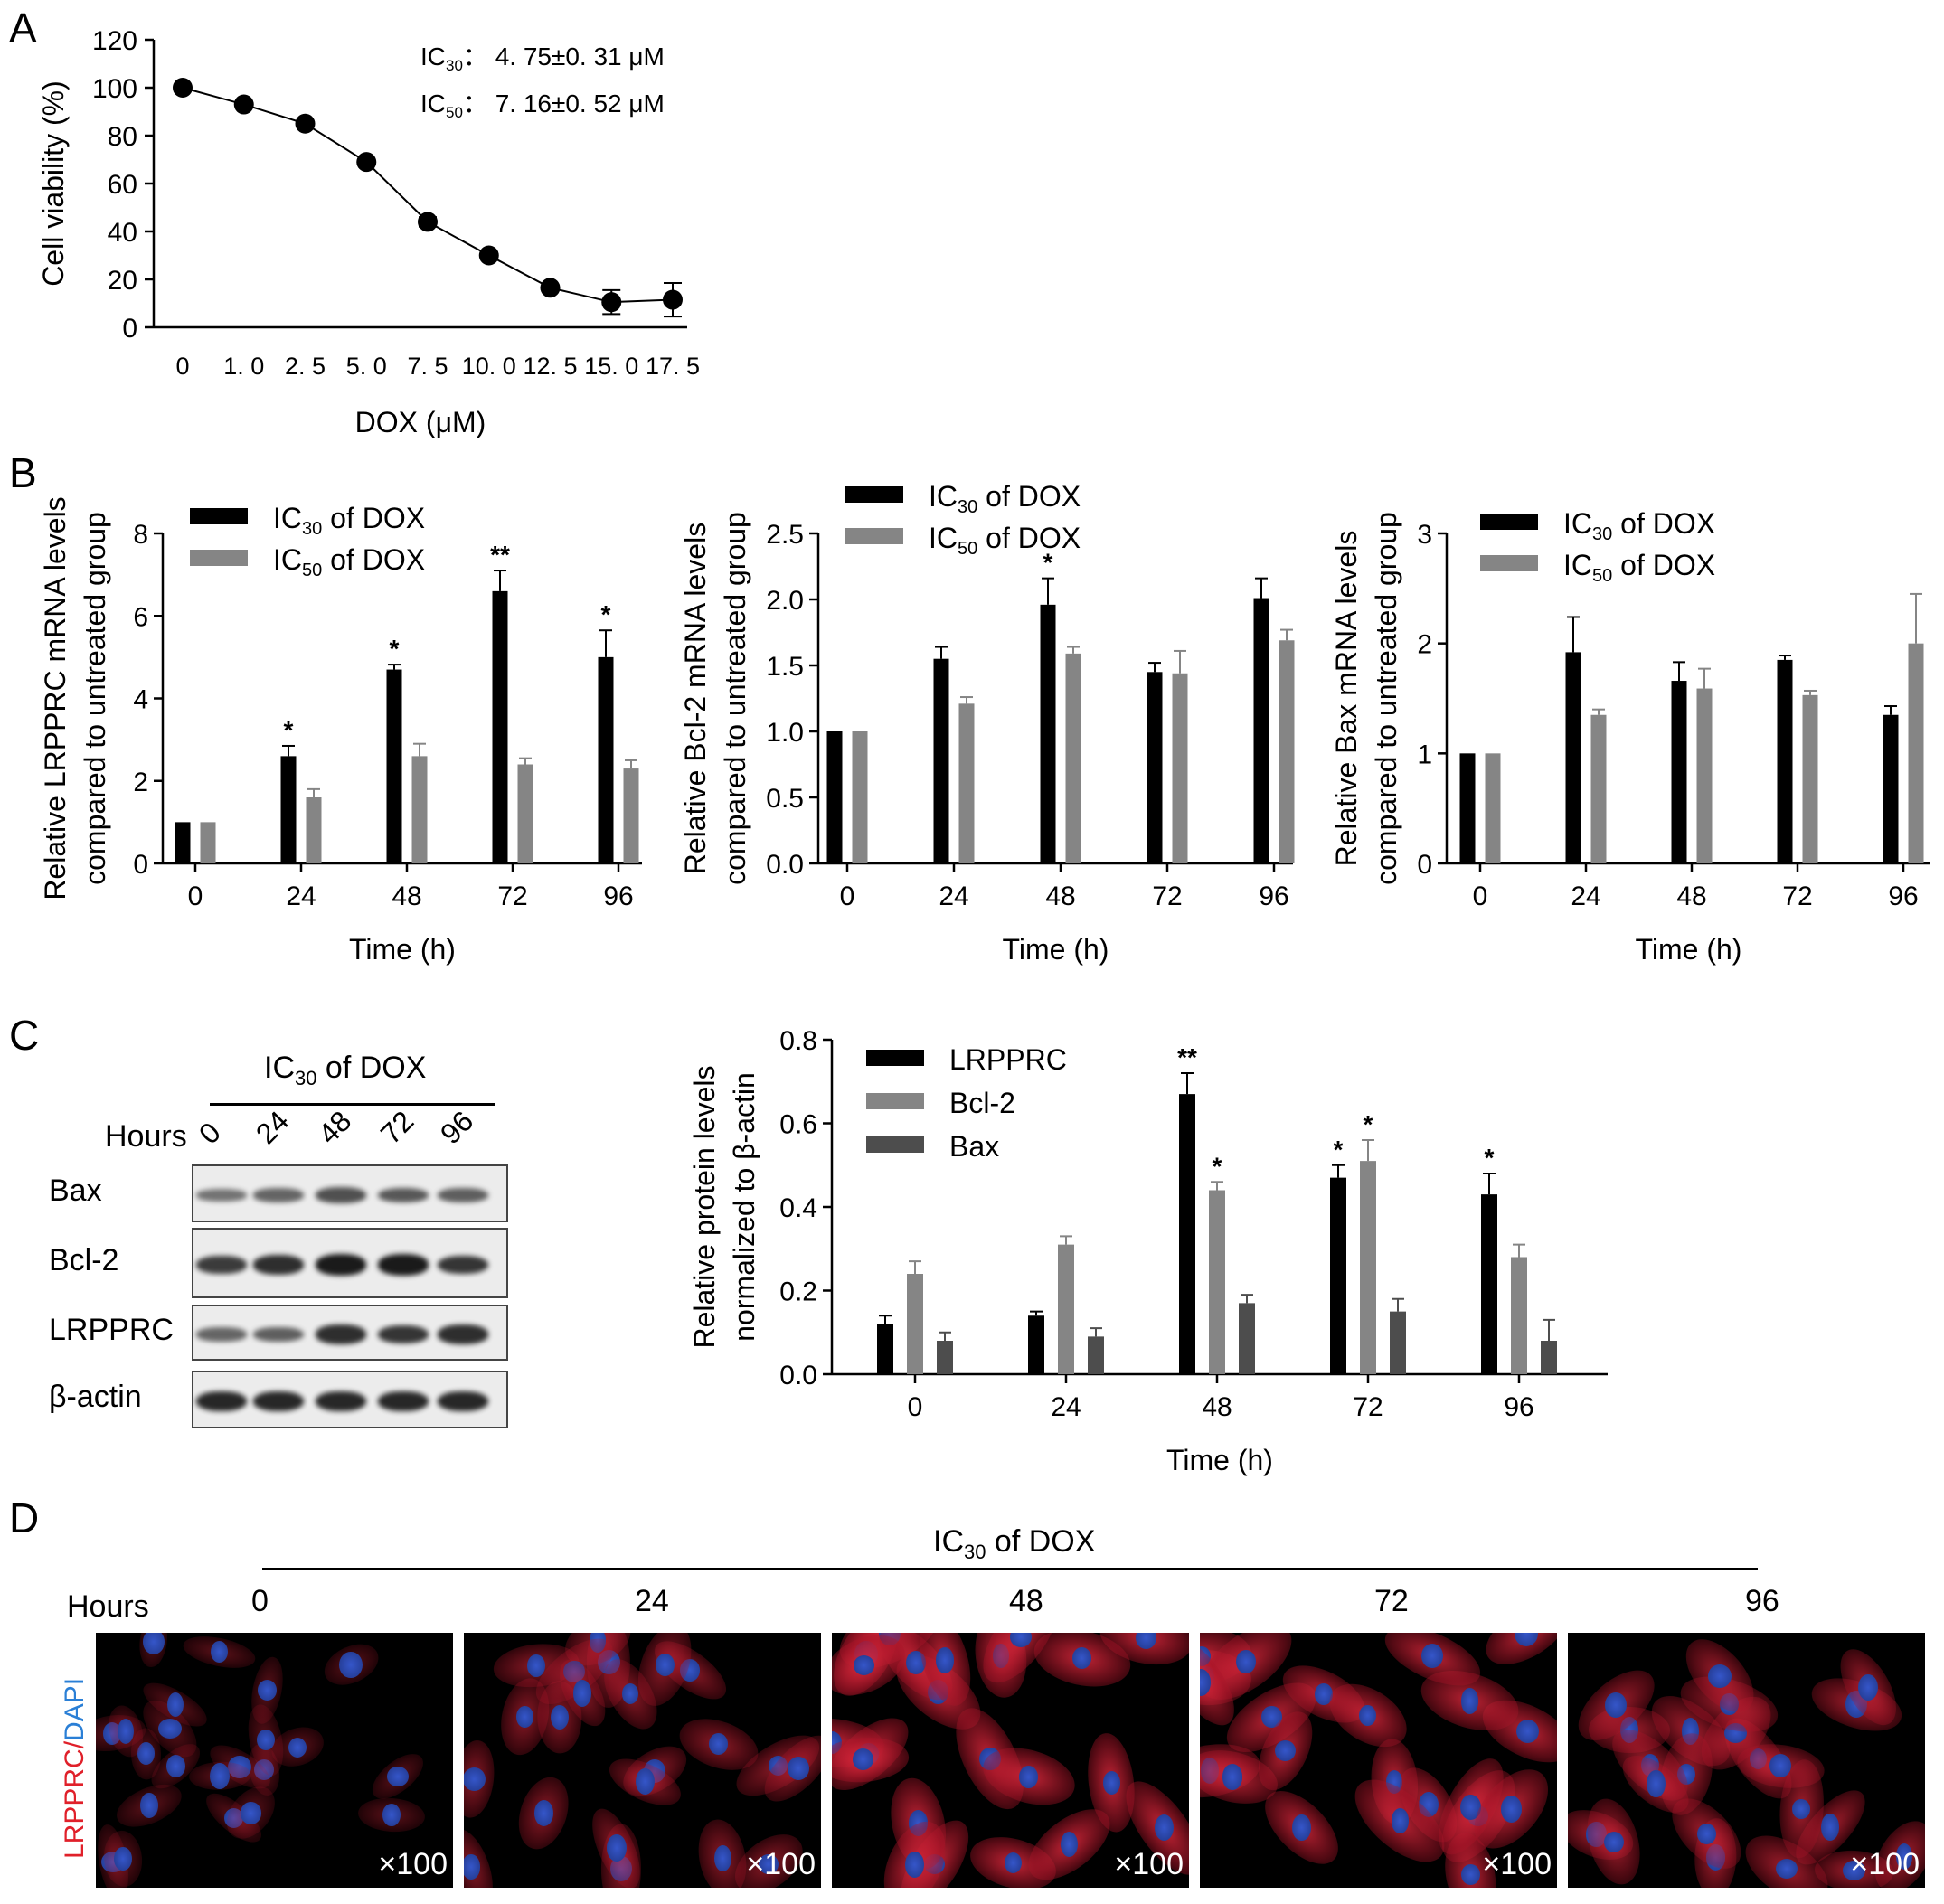 Image resolution: width=1944 pixels, height=1904 pixels. Describe the element at coordinates (95, 1397) in the screenshot. I see `blot-row-label: β-actin` at that location.